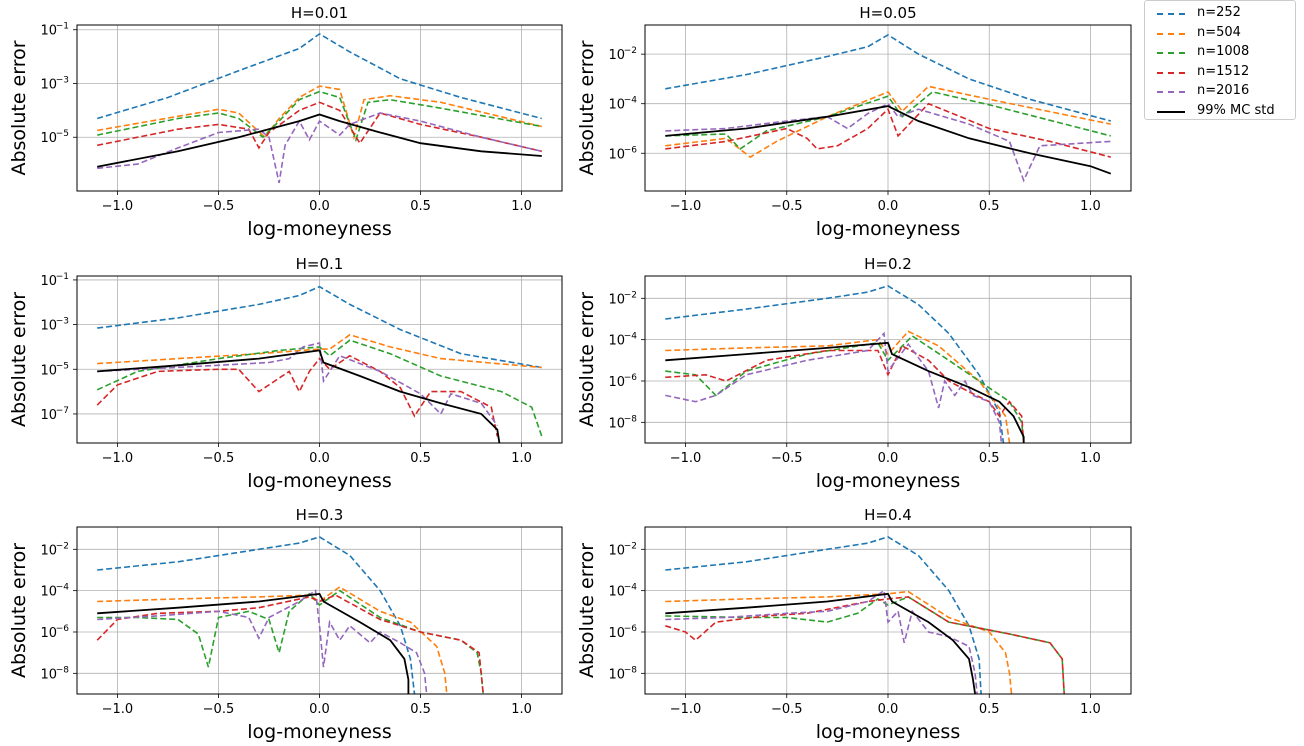  I want to click on legend-label-n2016: n=2016, so click(1223, 90).